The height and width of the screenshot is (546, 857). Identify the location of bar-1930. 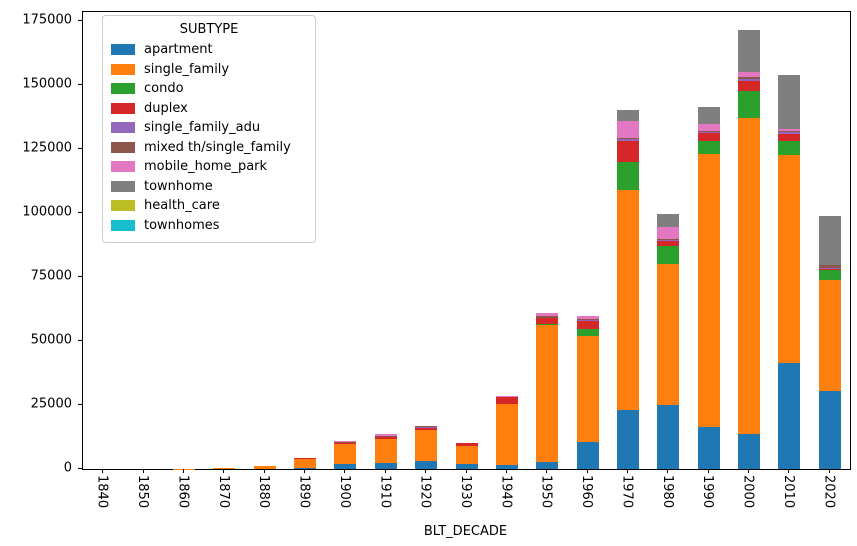
(466, 455).